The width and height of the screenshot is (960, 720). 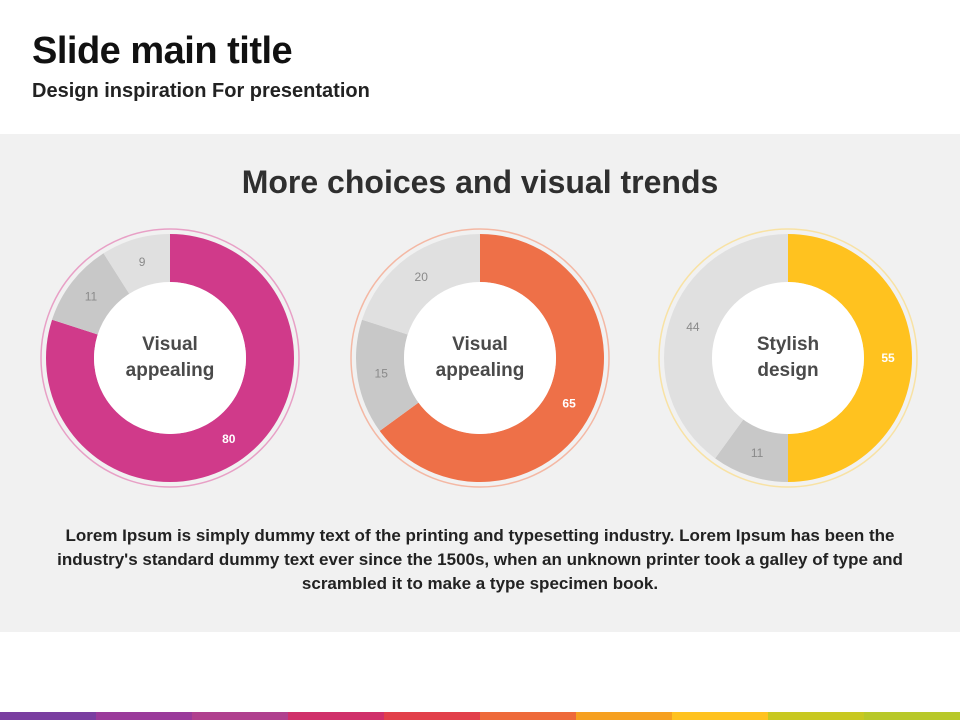 What do you see at coordinates (229, 439) in the screenshot?
I see `donut-slice-label: 80` at bounding box center [229, 439].